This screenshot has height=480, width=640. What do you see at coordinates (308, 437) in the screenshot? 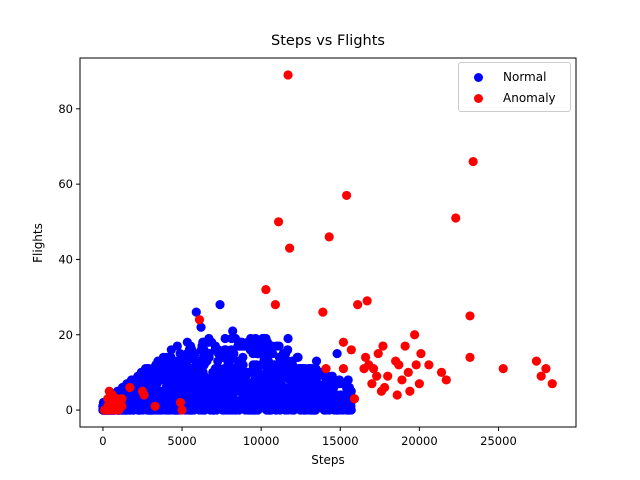
I see `x-axis-ticks: 0 5000 10000 15000 20000 25000` at bounding box center [308, 437].